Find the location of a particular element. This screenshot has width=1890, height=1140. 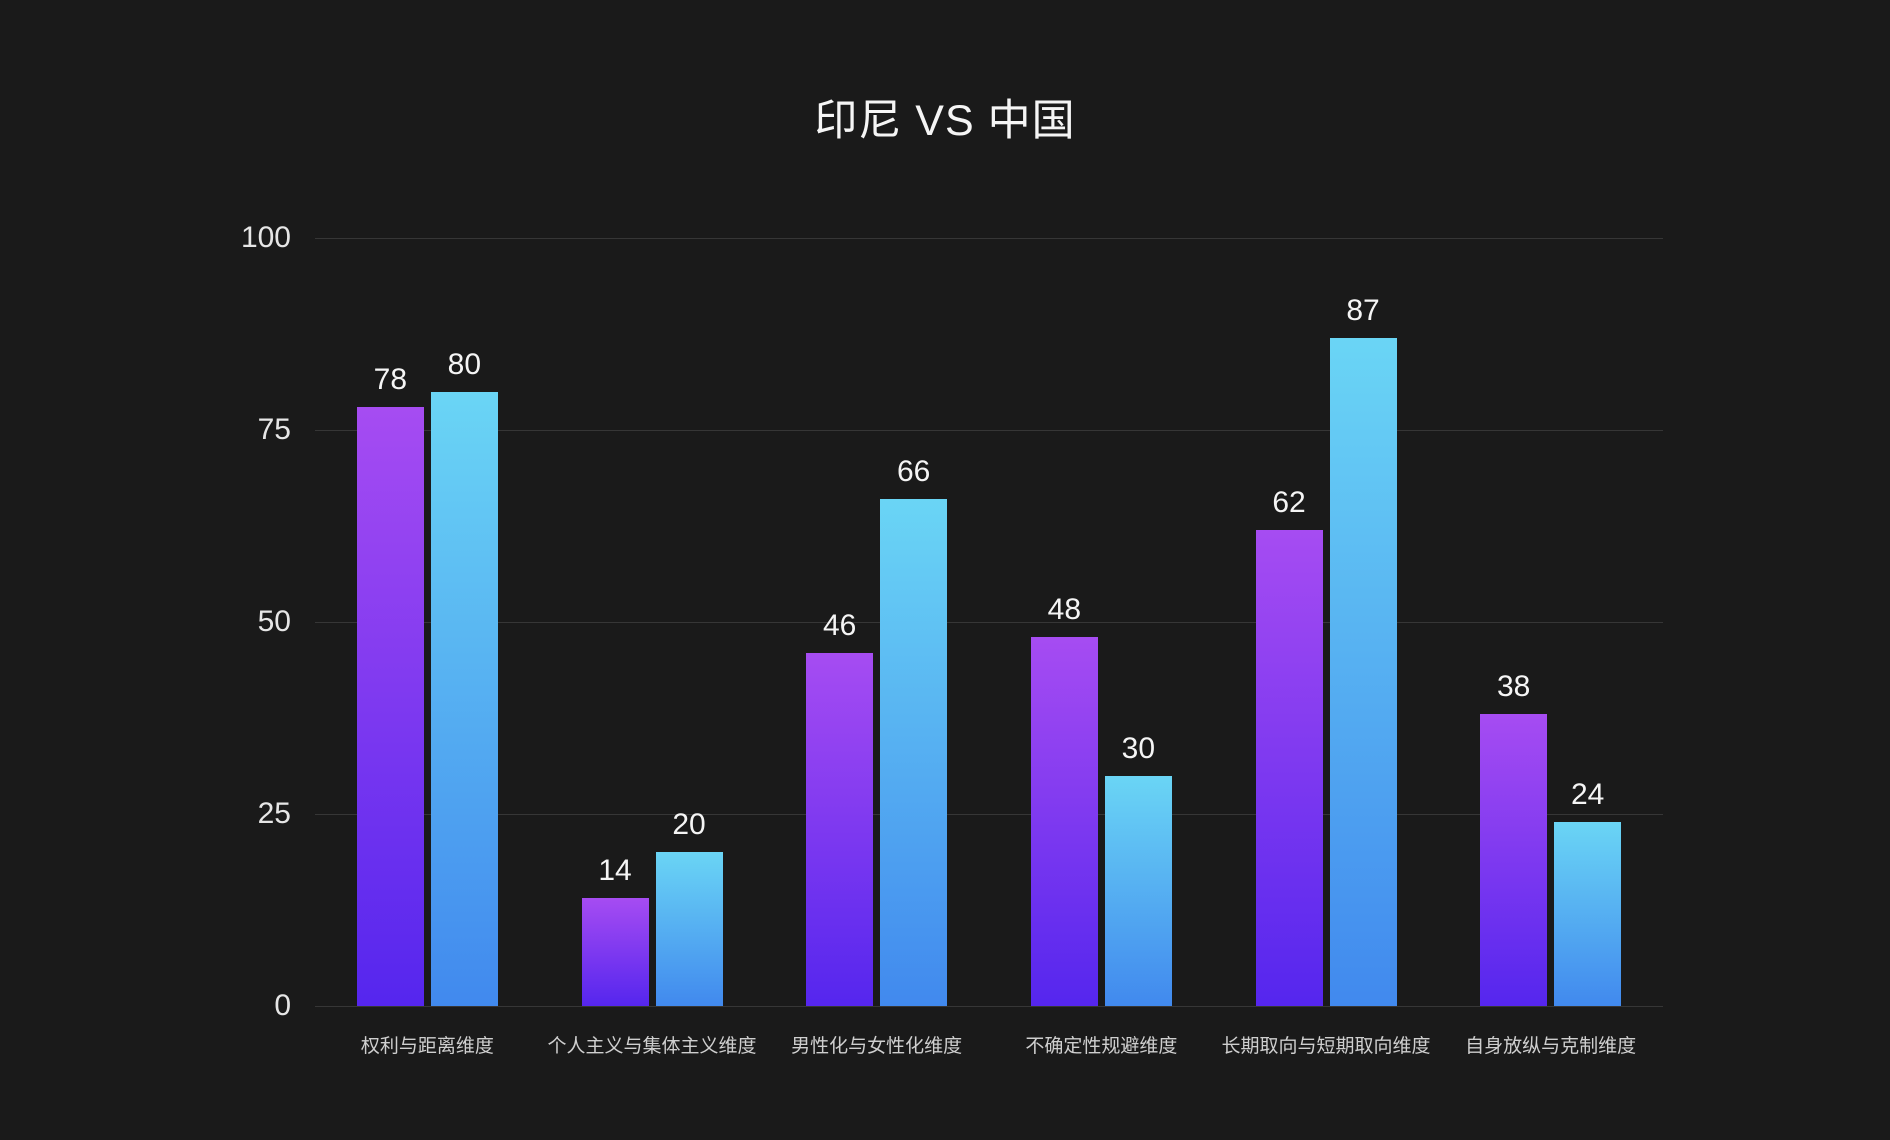

x-axis-category-label: 权利与距离维度 is located at coordinates (427, 1046).